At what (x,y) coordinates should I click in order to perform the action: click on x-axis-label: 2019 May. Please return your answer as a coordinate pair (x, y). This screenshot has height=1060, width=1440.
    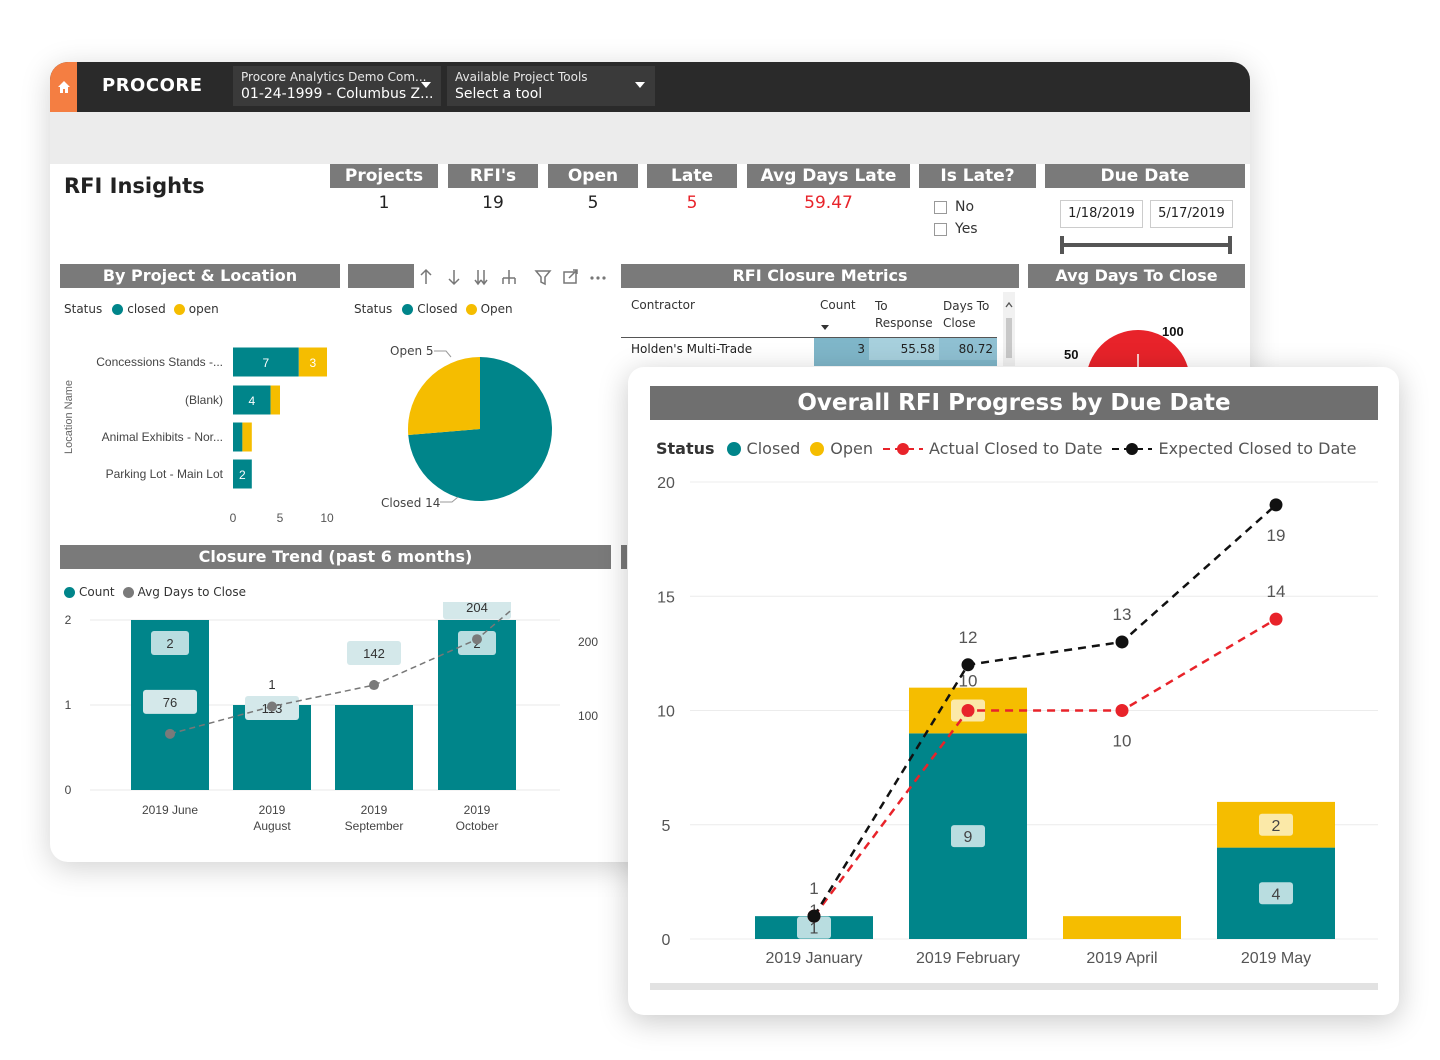
    Looking at the image, I should click on (1276, 958).